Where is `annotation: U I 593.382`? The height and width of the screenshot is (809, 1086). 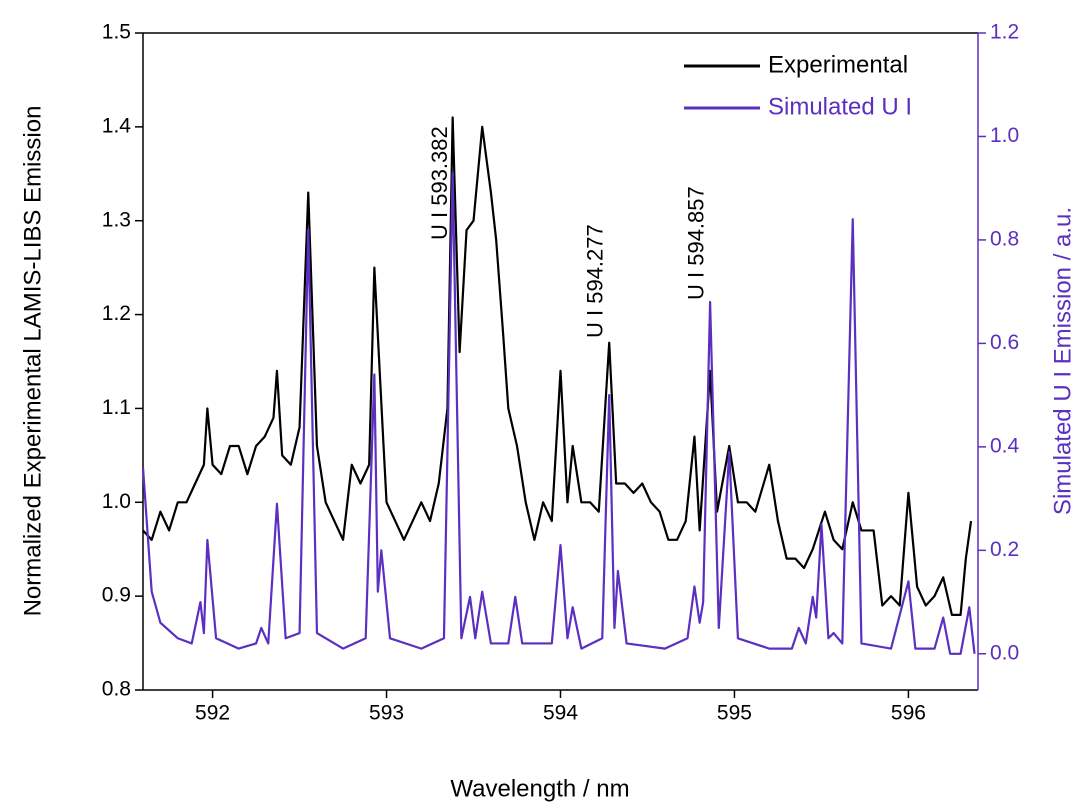
annotation: U I 593.382 is located at coordinates (439, 183).